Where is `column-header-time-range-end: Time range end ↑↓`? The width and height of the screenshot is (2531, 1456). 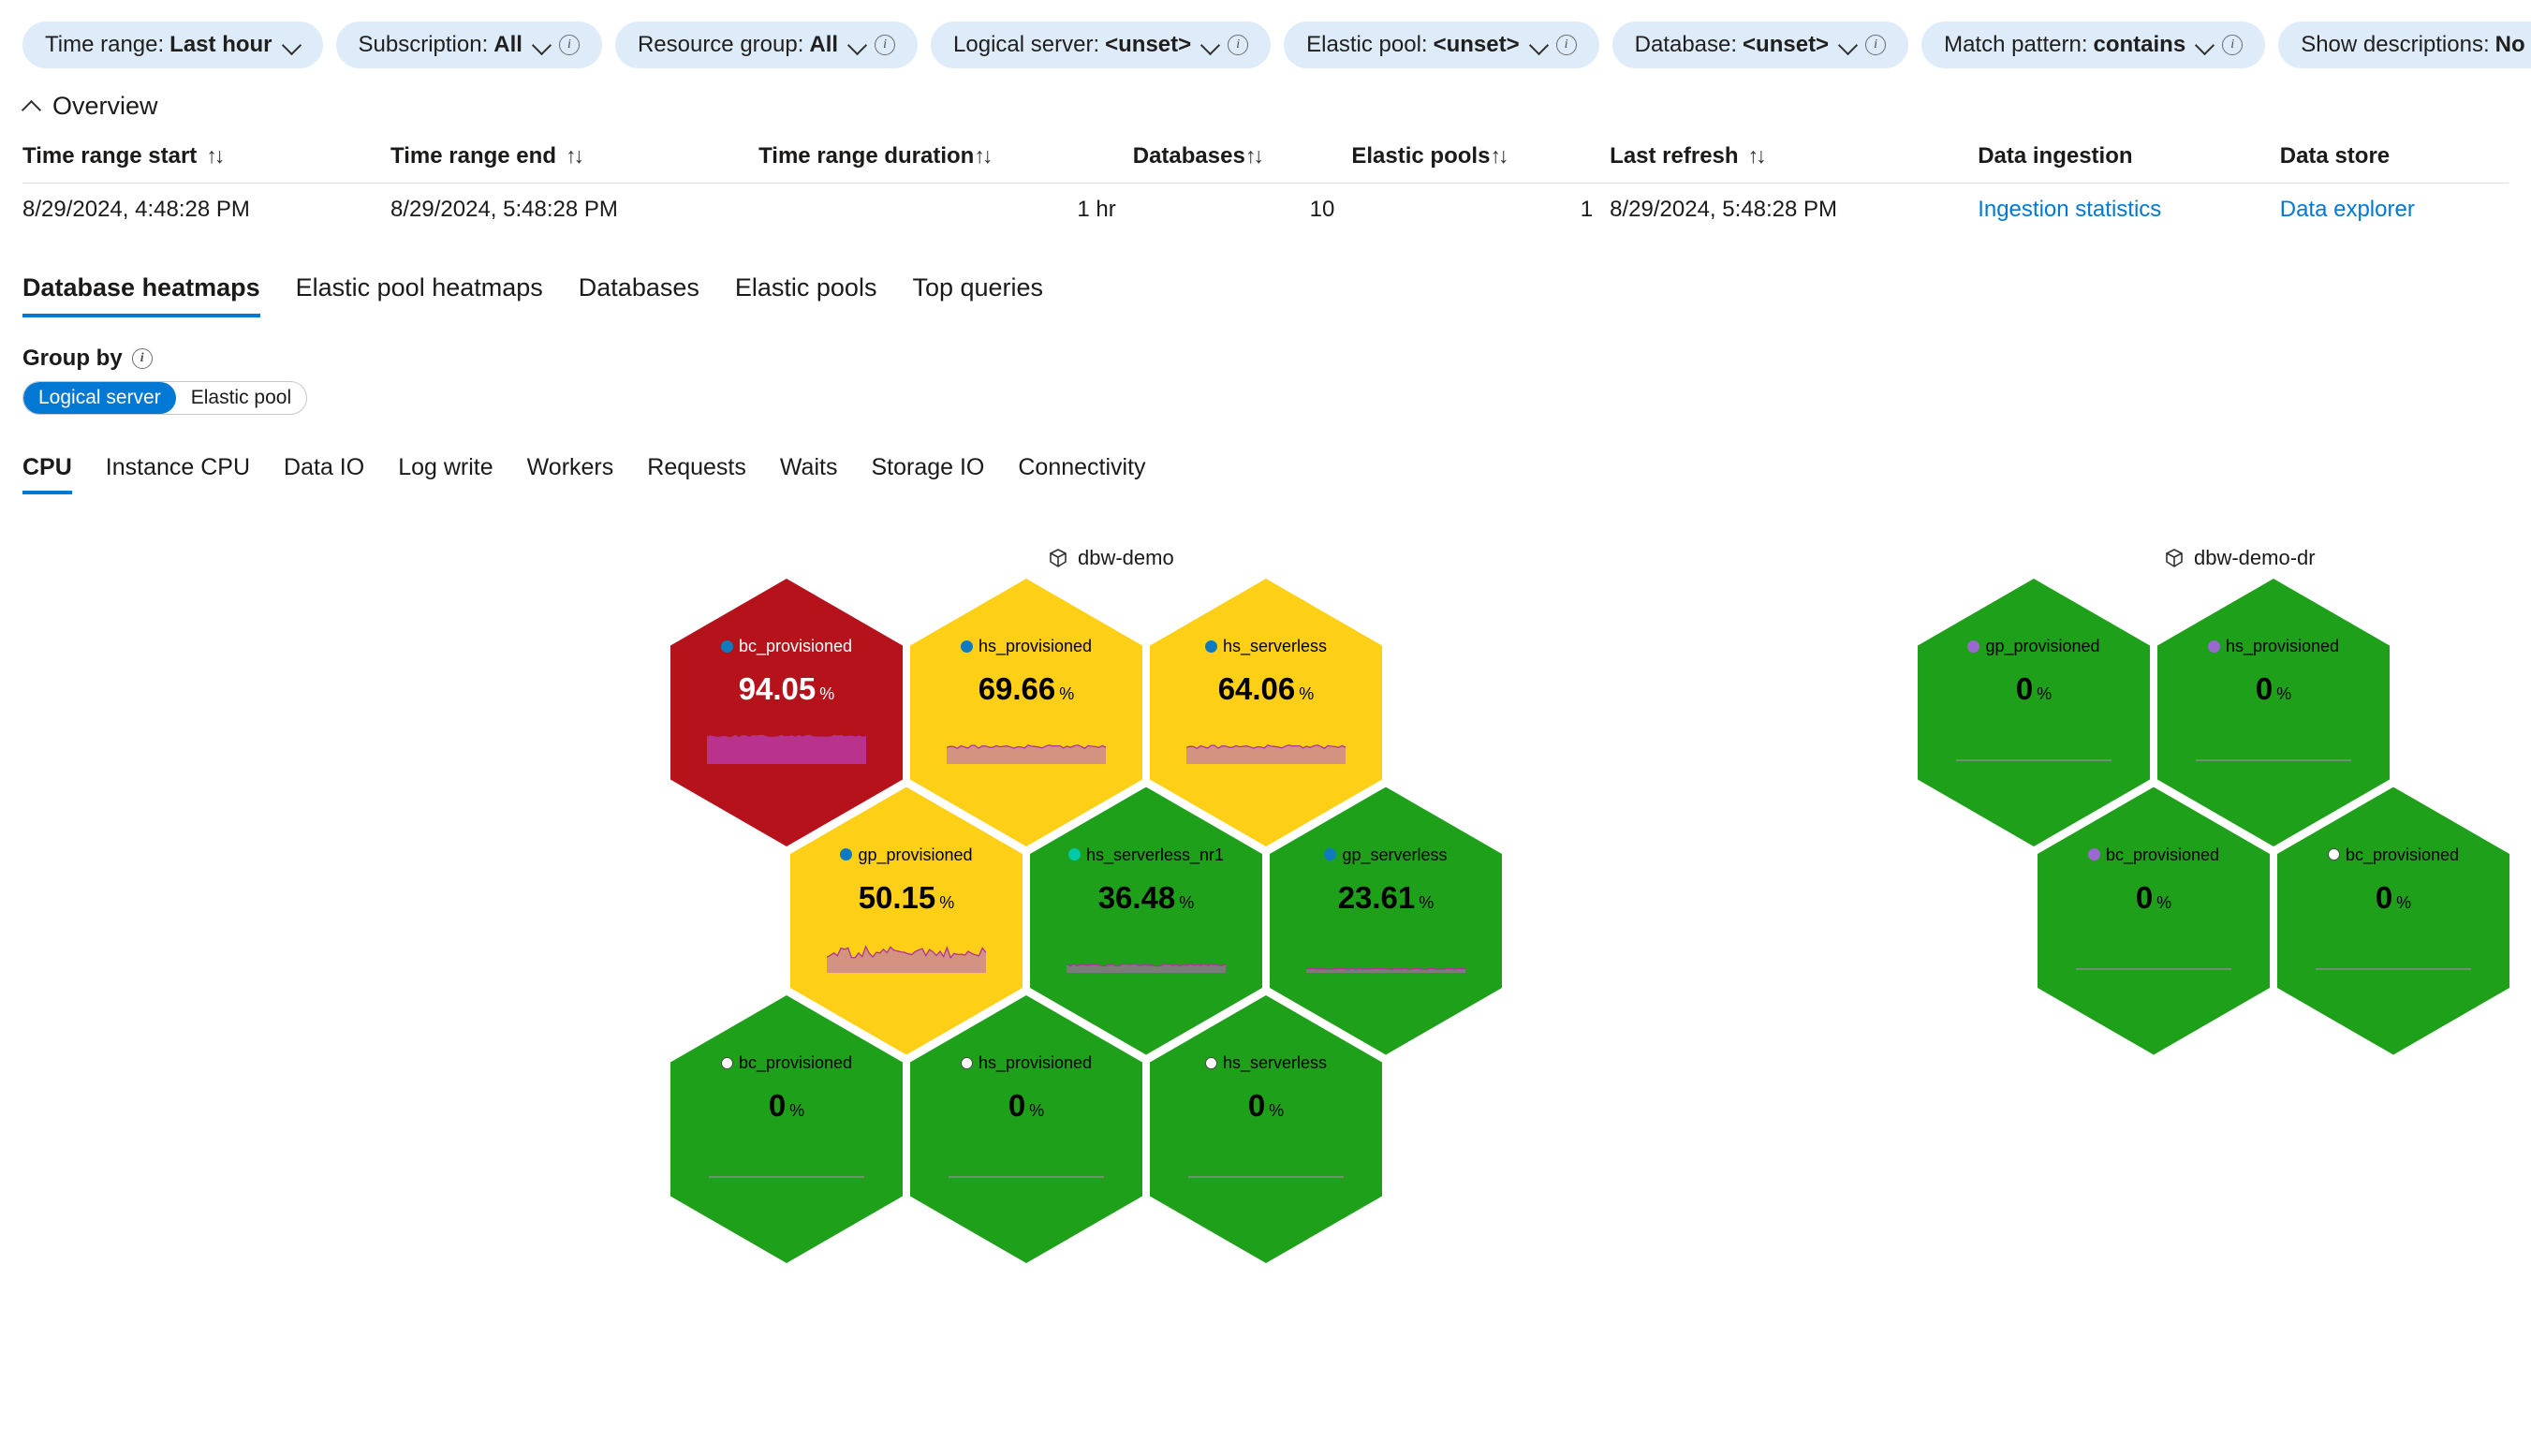
column-header-time-range-end: Time range end ↑↓ is located at coordinates (574, 161).